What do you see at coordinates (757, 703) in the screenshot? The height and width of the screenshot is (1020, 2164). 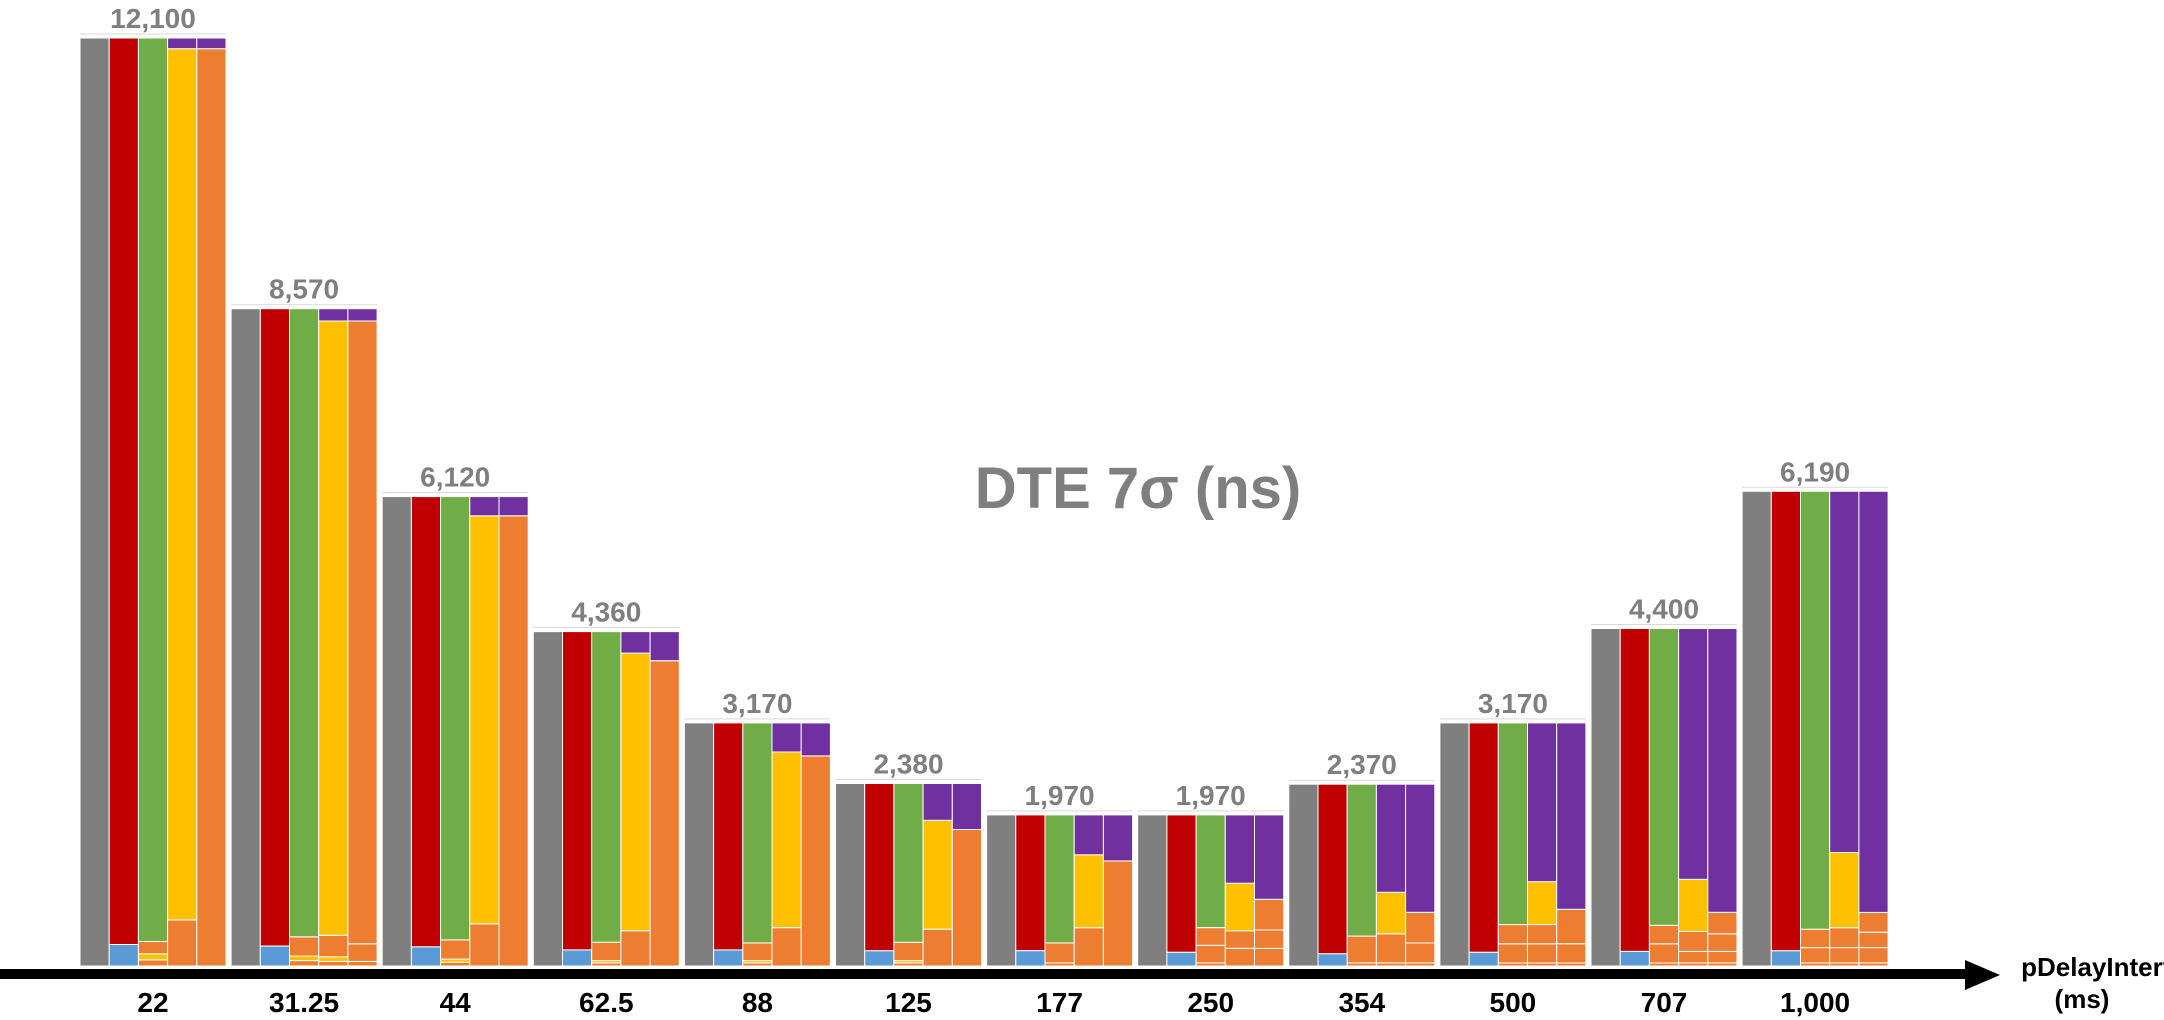 I see `total-label: 3,170` at bounding box center [757, 703].